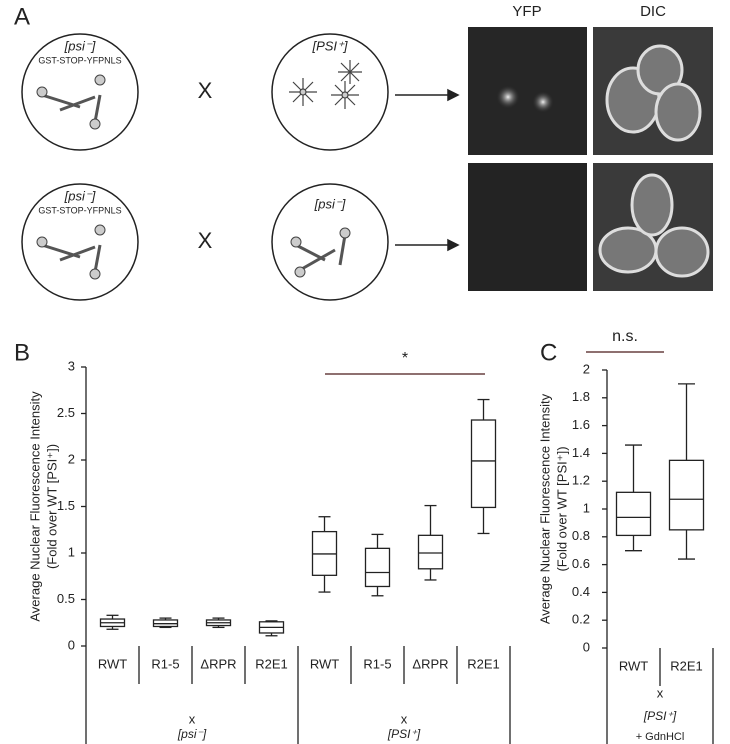 The width and height of the screenshot is (730, 744). Describe the element at coordinates (581, 591) in the screenshot. I see `y-tick-label: 0.4` at that location.